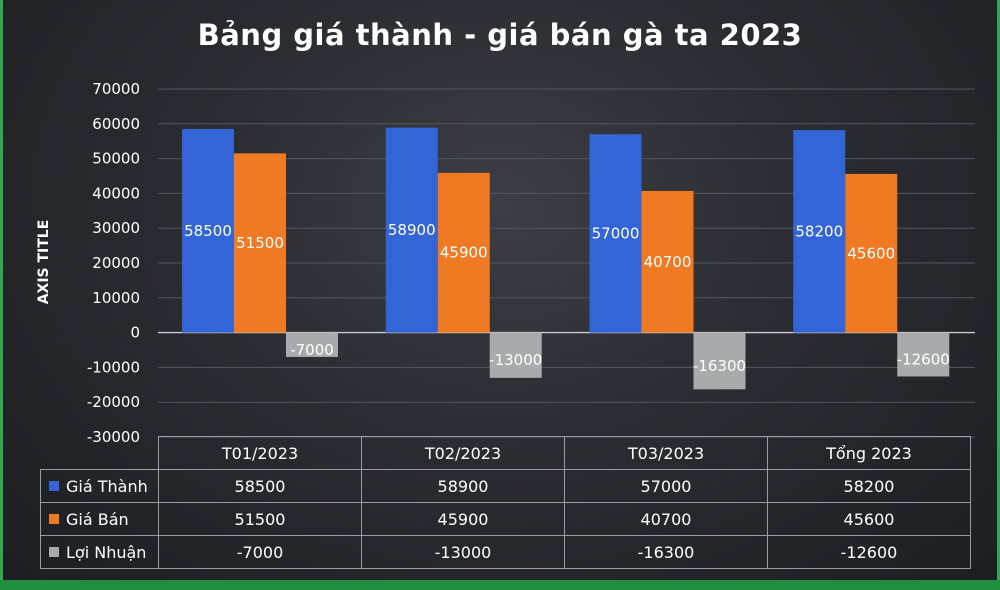 The width and height of the screenshot is (1000, 590). I want to click on table-cell: -16300, so click(666, 552).